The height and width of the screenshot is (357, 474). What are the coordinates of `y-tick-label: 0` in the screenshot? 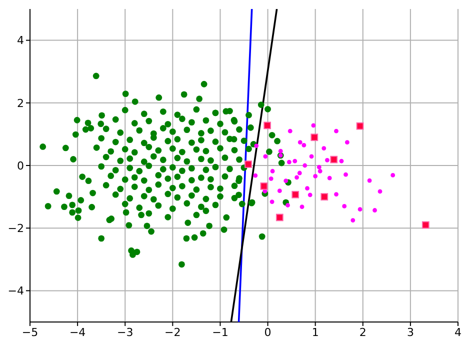 It's located at (20, 165).